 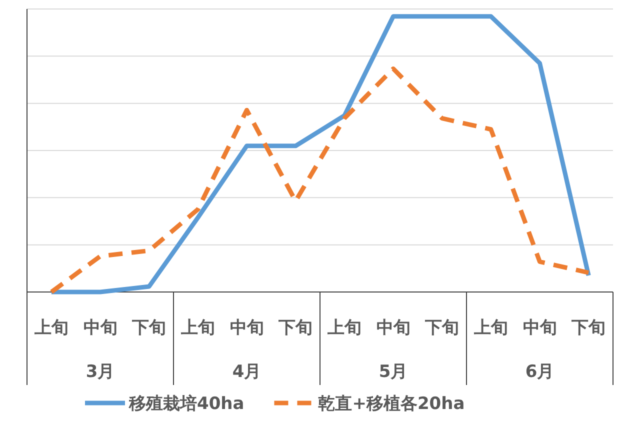 What do you see at coordinates (100, 372) in the screenshot?
I see `text: 3月` at bounding box center [100, 372].